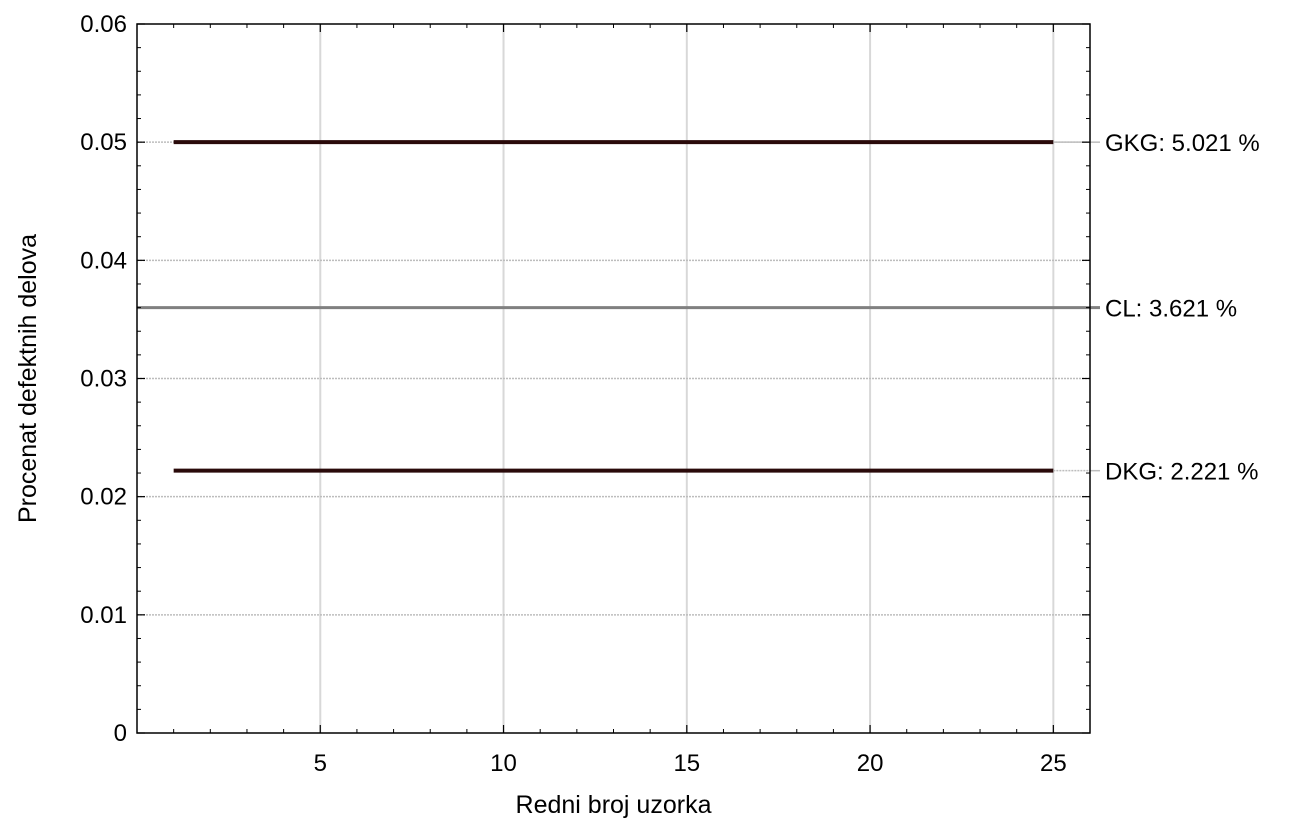  I want to click on y-tick-label: 0.03, so click(103, 379).